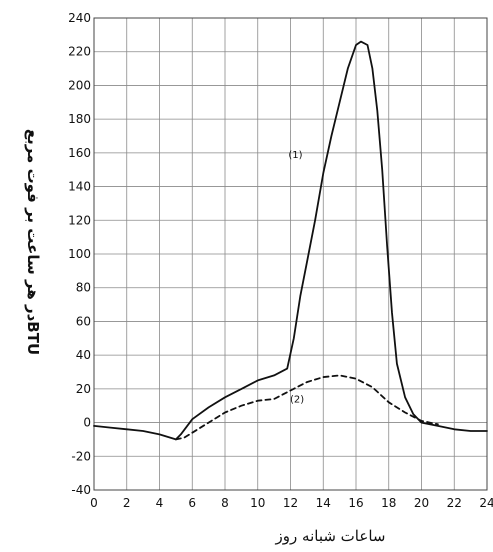 This screenshot has width=493, height=552. What do you see at coordinates (225, 503) in the screenshot?
I see `x-tick-label: 8` at bounding box center [225, 503].